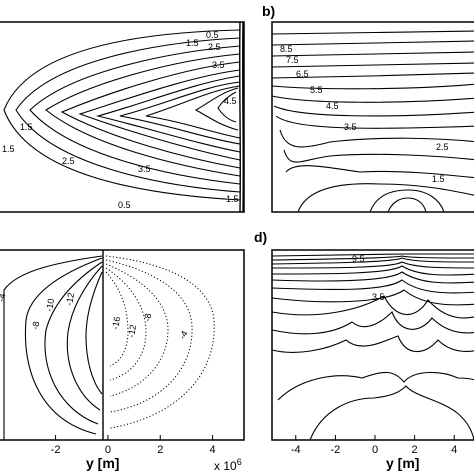  What do you see at coordinates (160, 342) in the screenshot?
I see `panel-c-contours-dotted` at bounding box center [160, 342].